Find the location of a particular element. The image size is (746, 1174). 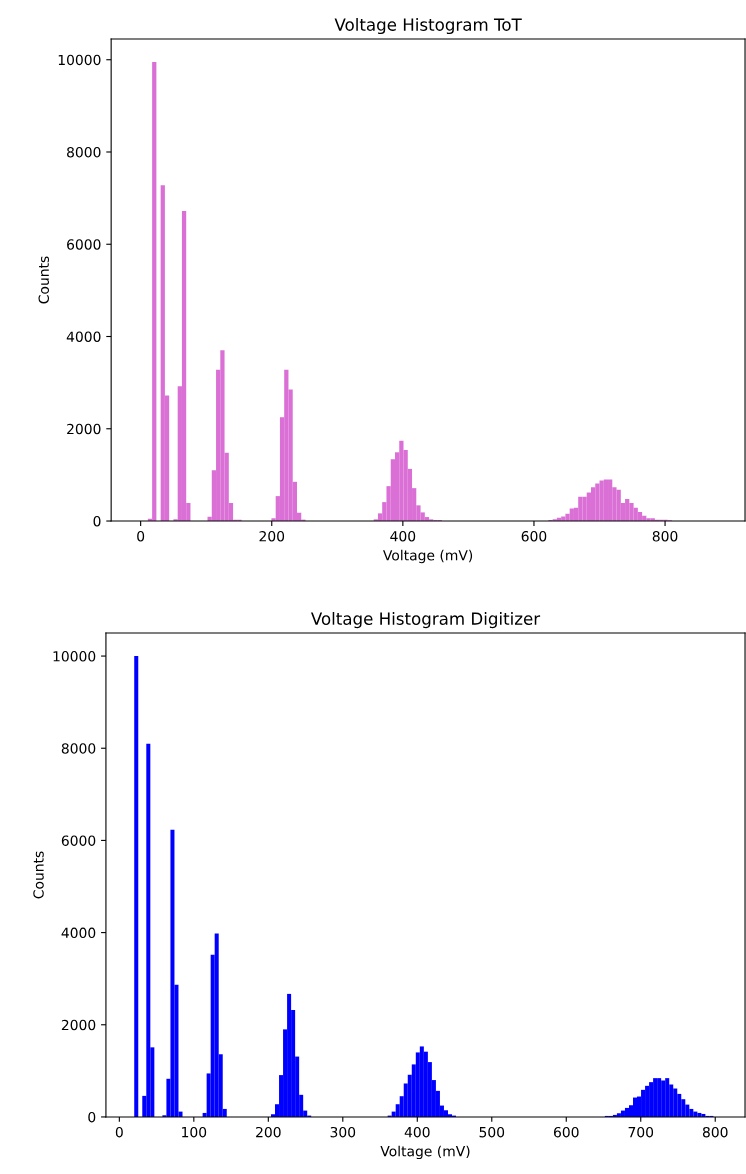

x-tick-label: 100 is located at coordinates (194, 1132).